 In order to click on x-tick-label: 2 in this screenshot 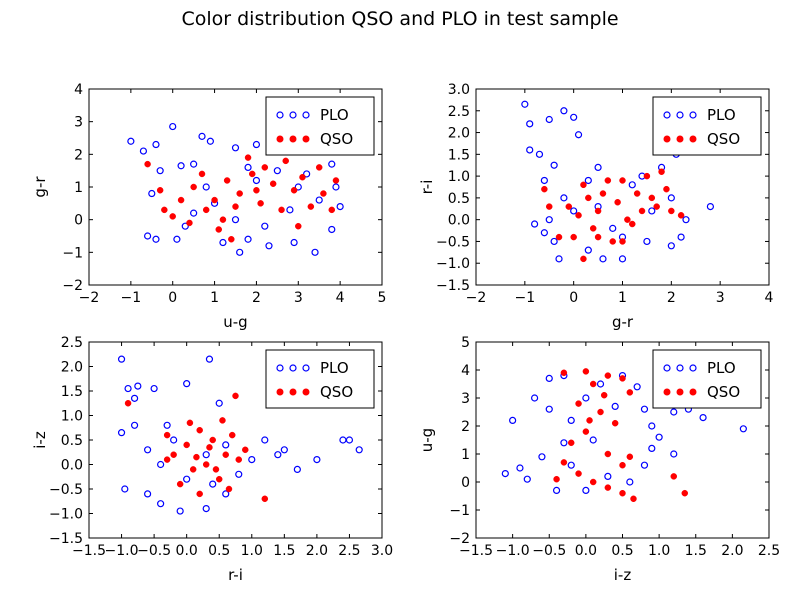, I will do `click(671, 298)`.